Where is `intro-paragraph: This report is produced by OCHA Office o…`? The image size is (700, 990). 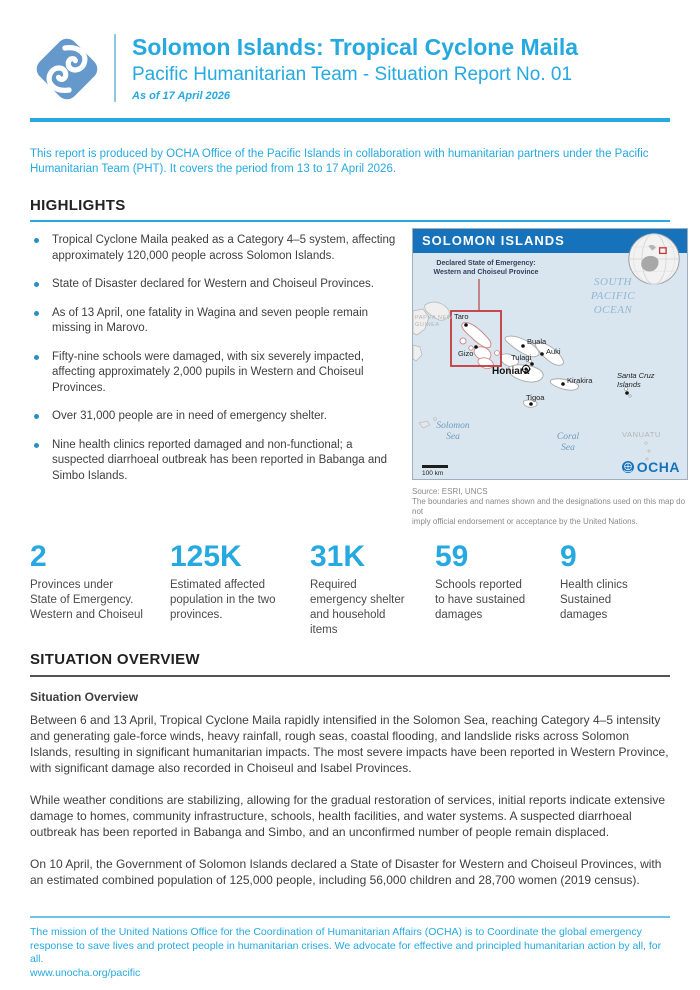 intro-paragraph: This report is produced by OCHA Office o… is located at coordinates (339, 161).